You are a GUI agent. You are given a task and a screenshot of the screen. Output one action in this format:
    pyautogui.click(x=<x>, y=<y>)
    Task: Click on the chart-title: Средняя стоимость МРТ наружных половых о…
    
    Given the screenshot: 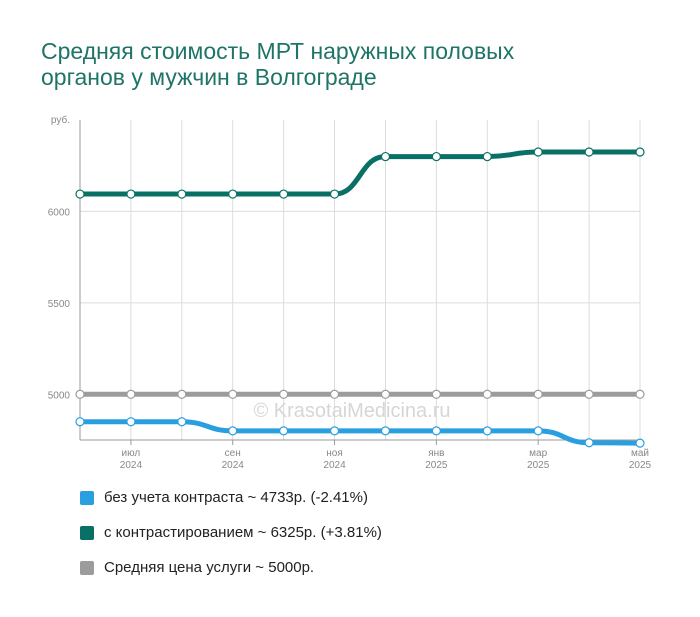 What is the action you would take?
    pyautogui.click(x=278, y=64)
    